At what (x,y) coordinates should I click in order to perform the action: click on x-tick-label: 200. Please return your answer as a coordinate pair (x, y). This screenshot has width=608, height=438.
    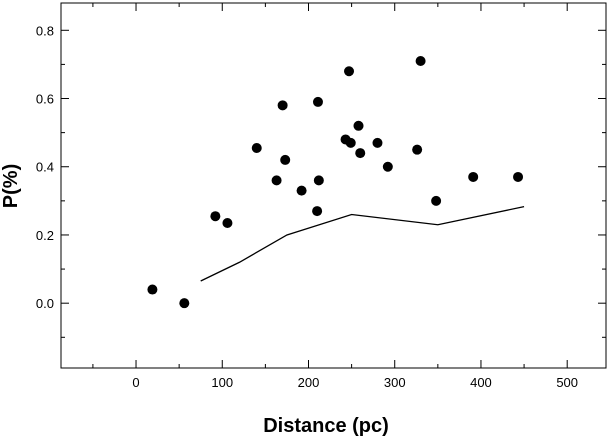
    Looking at the image, I should click on (309, 382).